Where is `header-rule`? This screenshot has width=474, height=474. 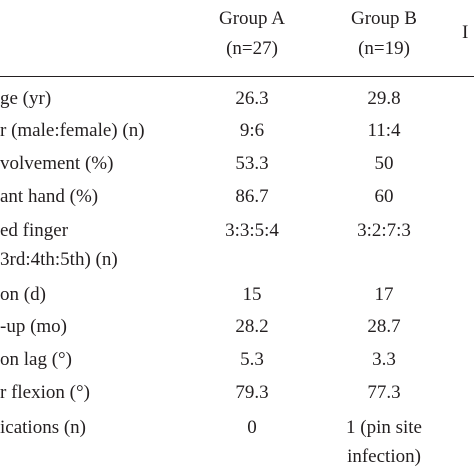 header-rule is located at coordinates (237, 76).